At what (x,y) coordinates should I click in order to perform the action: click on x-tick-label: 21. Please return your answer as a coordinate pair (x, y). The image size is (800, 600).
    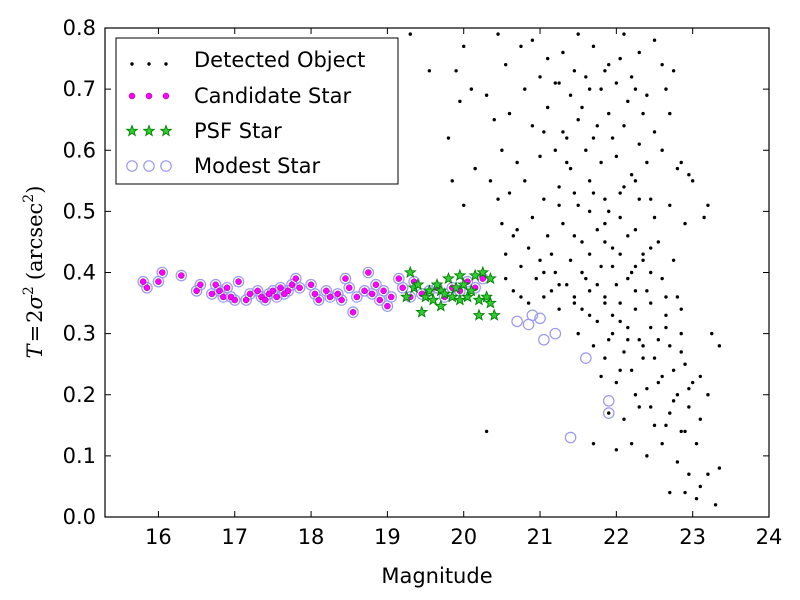
    Looking at the image, I should click on (540, 537).